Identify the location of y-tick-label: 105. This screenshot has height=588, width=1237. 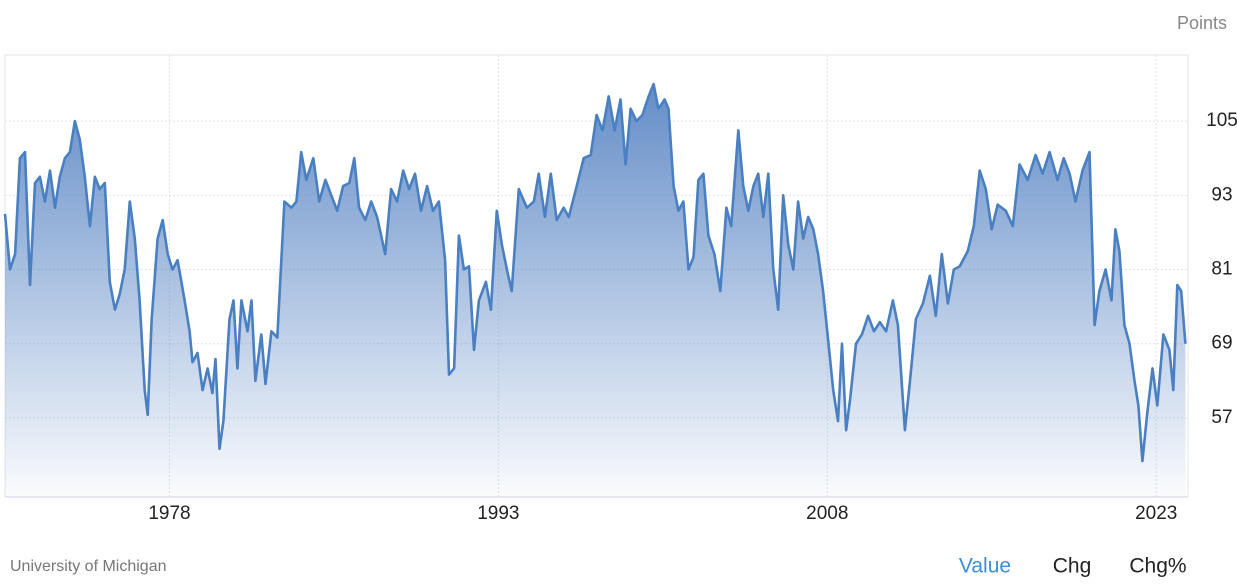
(1221, 120).